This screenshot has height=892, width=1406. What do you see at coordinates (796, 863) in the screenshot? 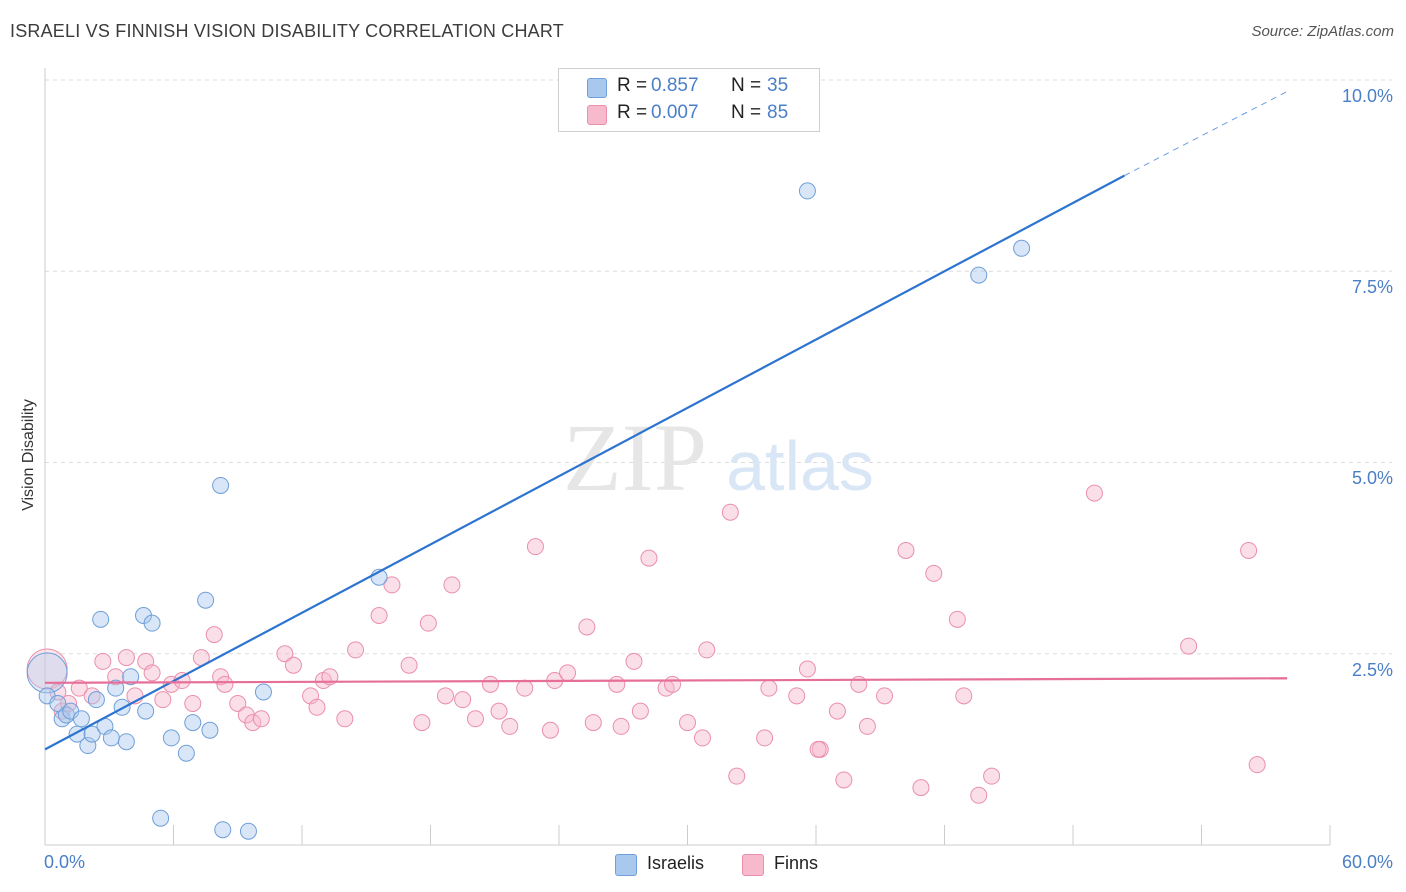
I see `finns-legend-label: Finns` at bounding box center [796, 863].